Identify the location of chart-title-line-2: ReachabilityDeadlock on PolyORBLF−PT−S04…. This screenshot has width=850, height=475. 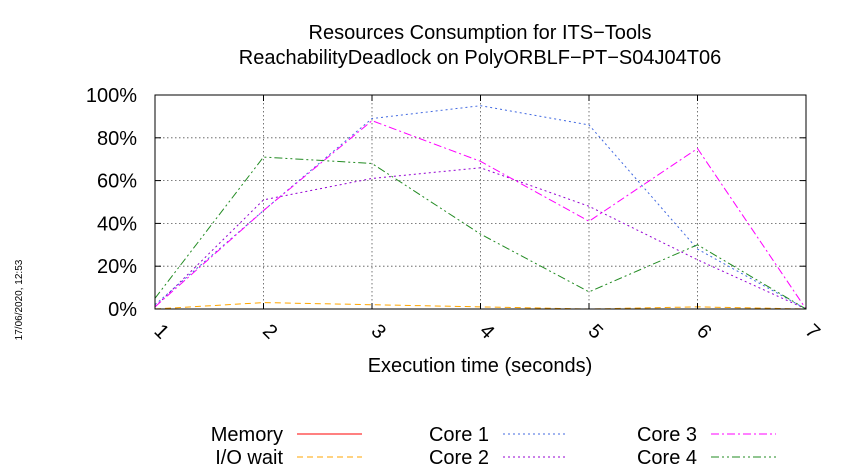
(480, 58).